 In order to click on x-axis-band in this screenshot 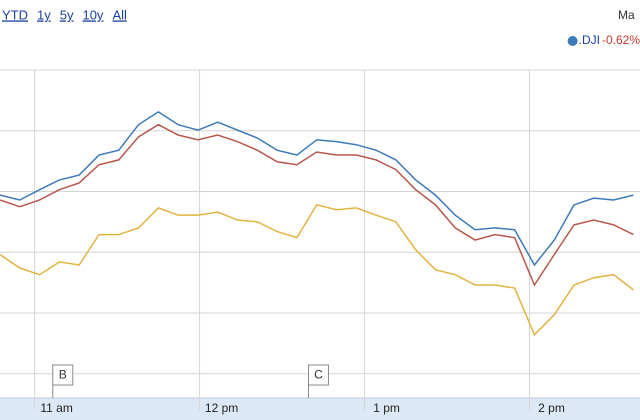, I will do `click(320, 409)`.